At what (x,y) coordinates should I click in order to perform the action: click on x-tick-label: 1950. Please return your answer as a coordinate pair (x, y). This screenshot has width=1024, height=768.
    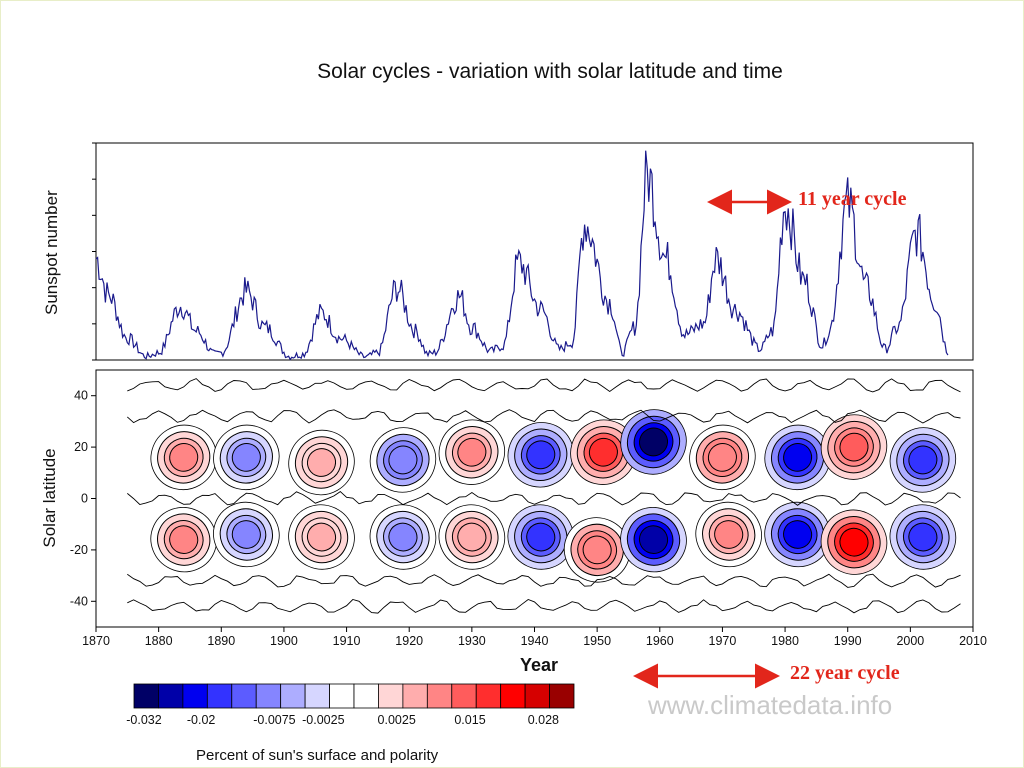
    Looking at the image, I should click on (597, 641).